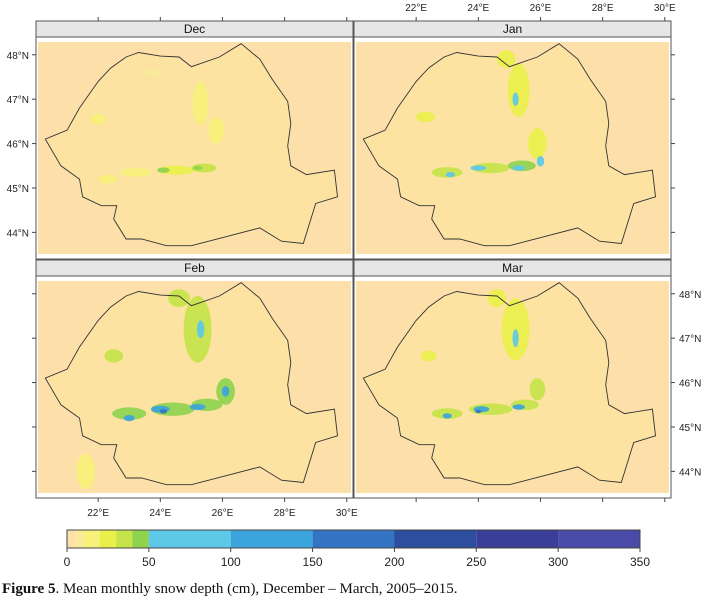  What do you see at coordinates (18, 189) in the screenshot?
I see `y-tick-label-left: 45°N` at bounding box center [18, 189].